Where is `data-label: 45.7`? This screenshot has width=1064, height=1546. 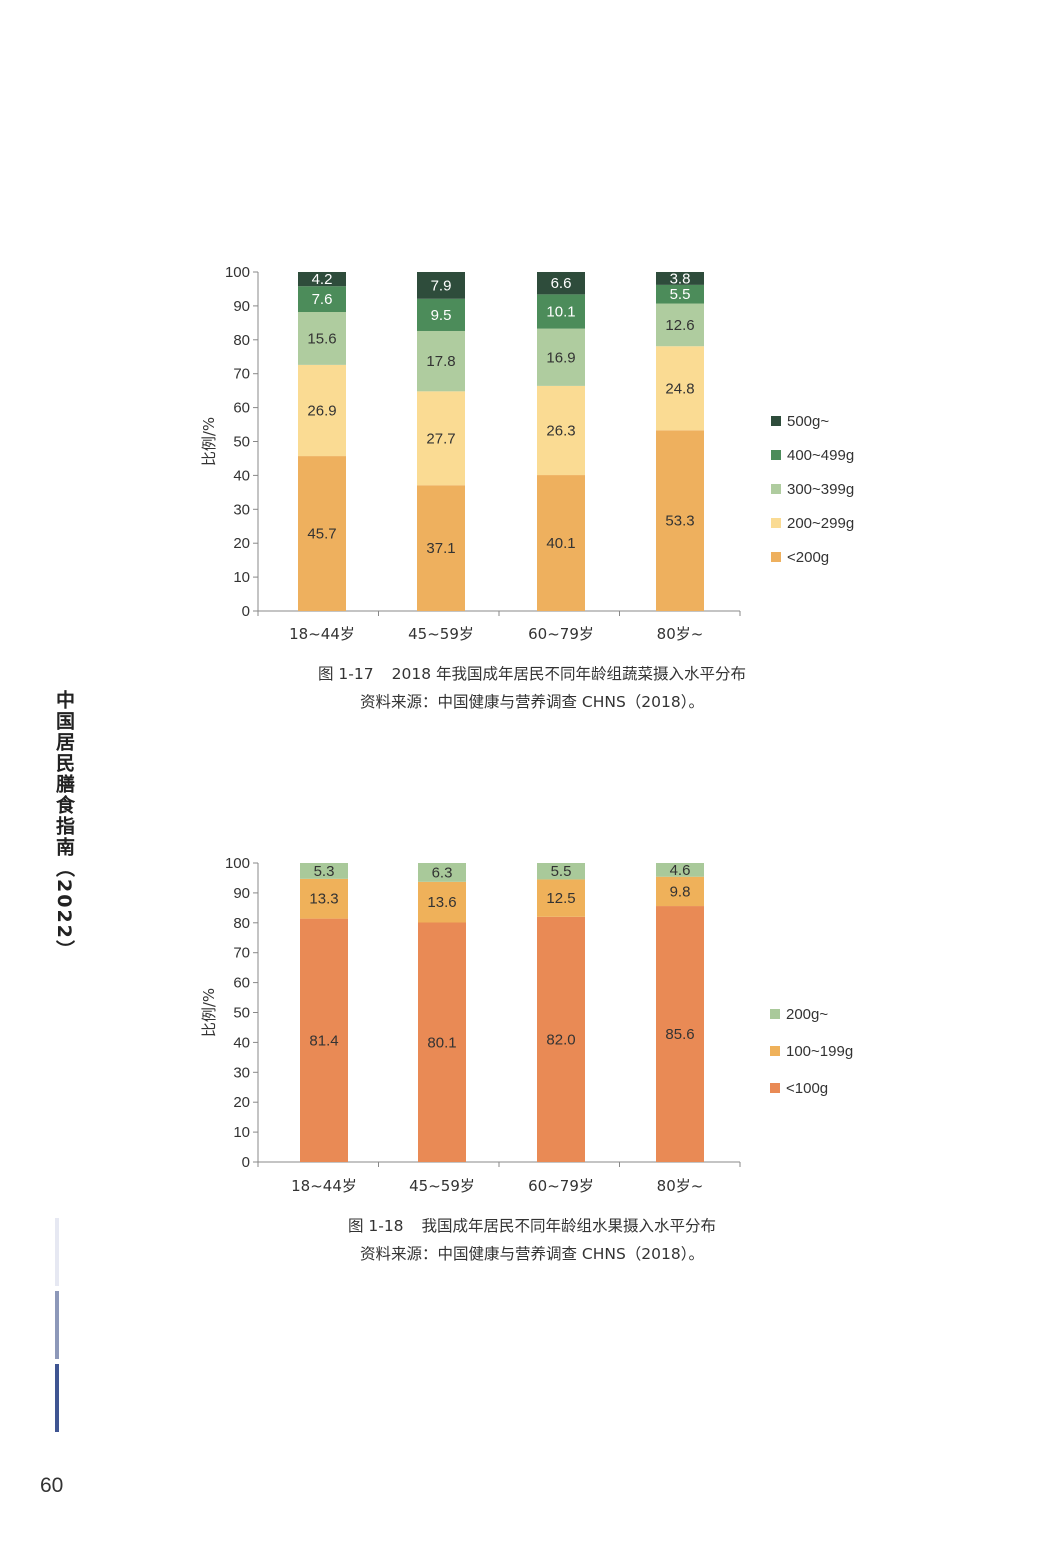
data-label: 45.7 is located at coordinates (321, 534).